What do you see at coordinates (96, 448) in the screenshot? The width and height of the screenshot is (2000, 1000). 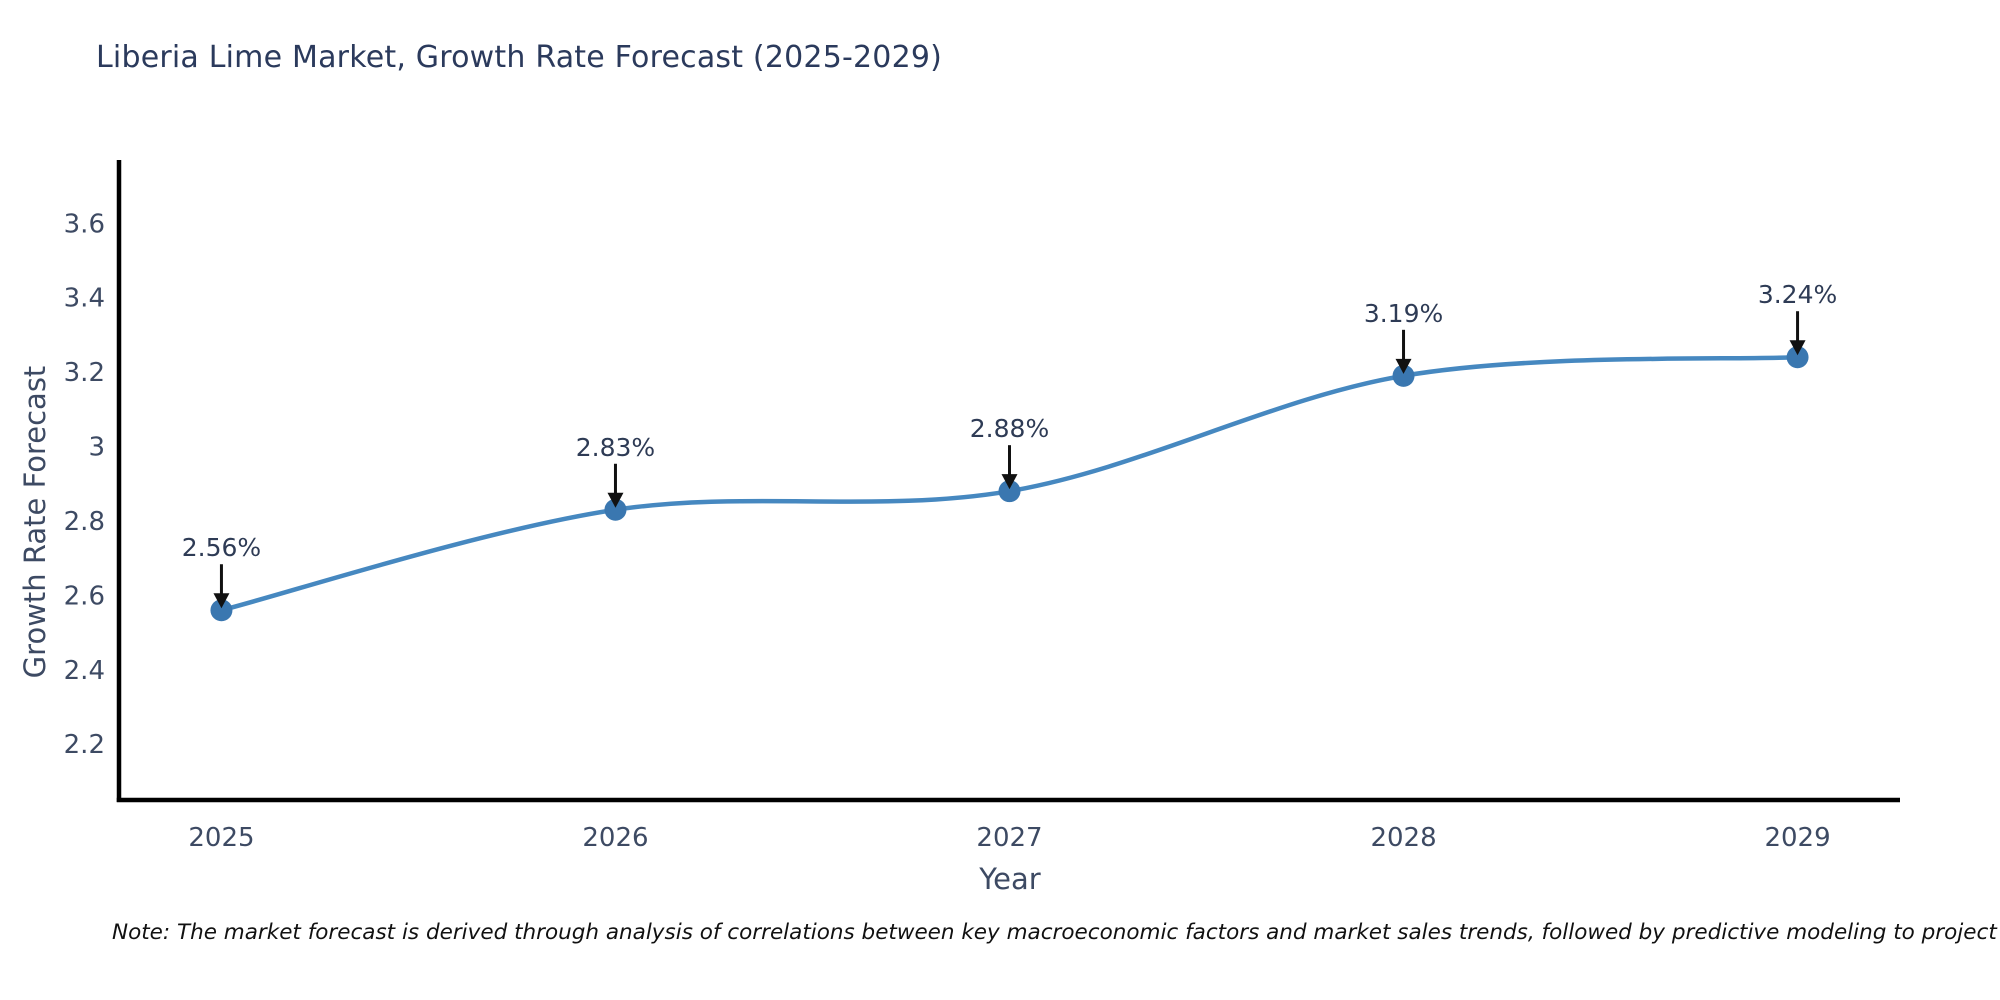 I see `y-tick-label: 3` at bounding box center [96, 448].